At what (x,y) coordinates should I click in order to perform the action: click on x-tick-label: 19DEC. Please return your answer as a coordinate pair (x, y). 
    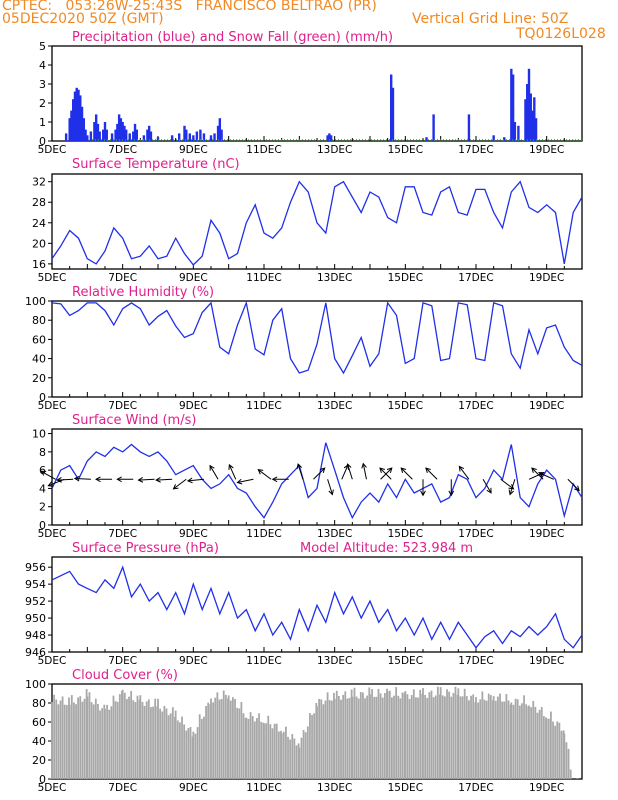
    Looking at the image, I should click on (546, 788).